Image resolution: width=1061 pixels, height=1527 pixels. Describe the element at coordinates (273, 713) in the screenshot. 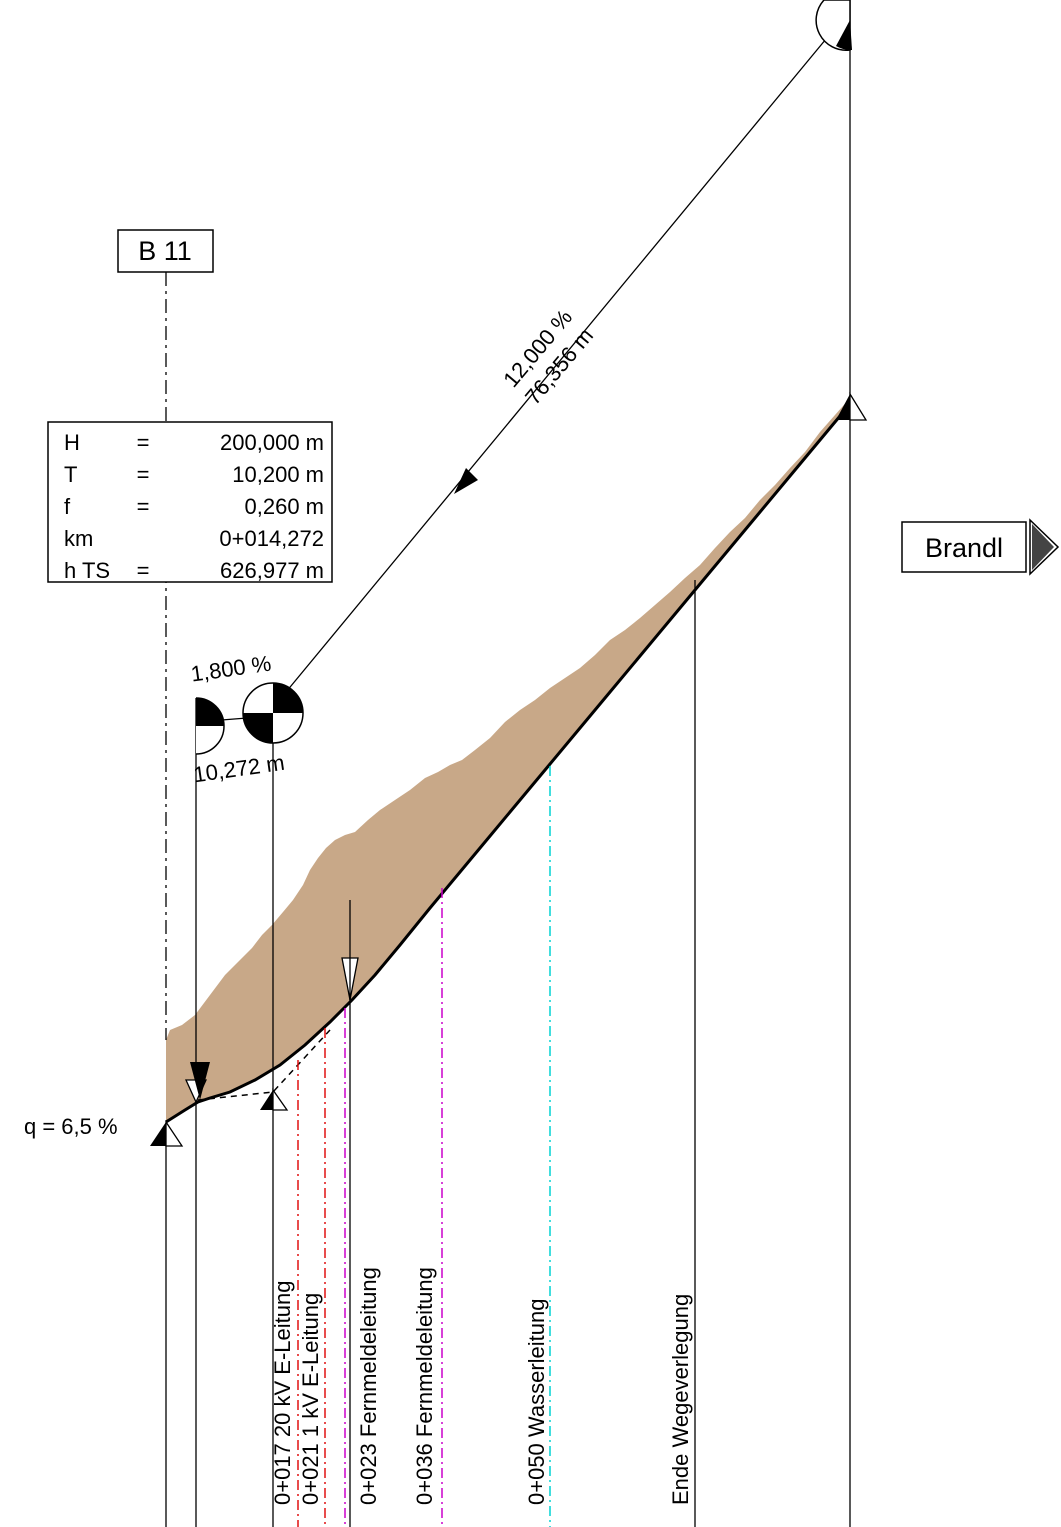

I see `pvi-circle-icon` at that location.